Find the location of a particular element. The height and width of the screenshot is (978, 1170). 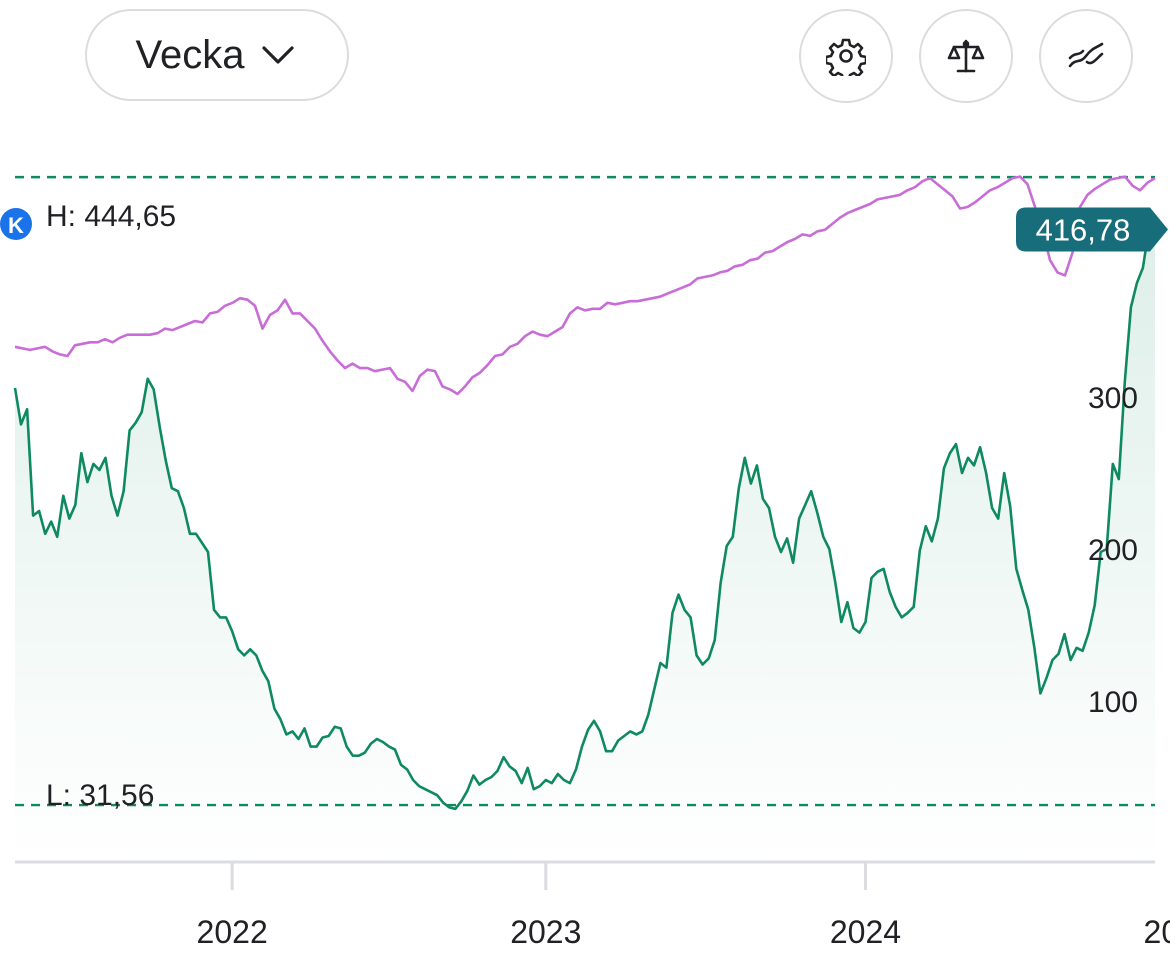

trend-lines-icon is located at coordinates (1086, 55).